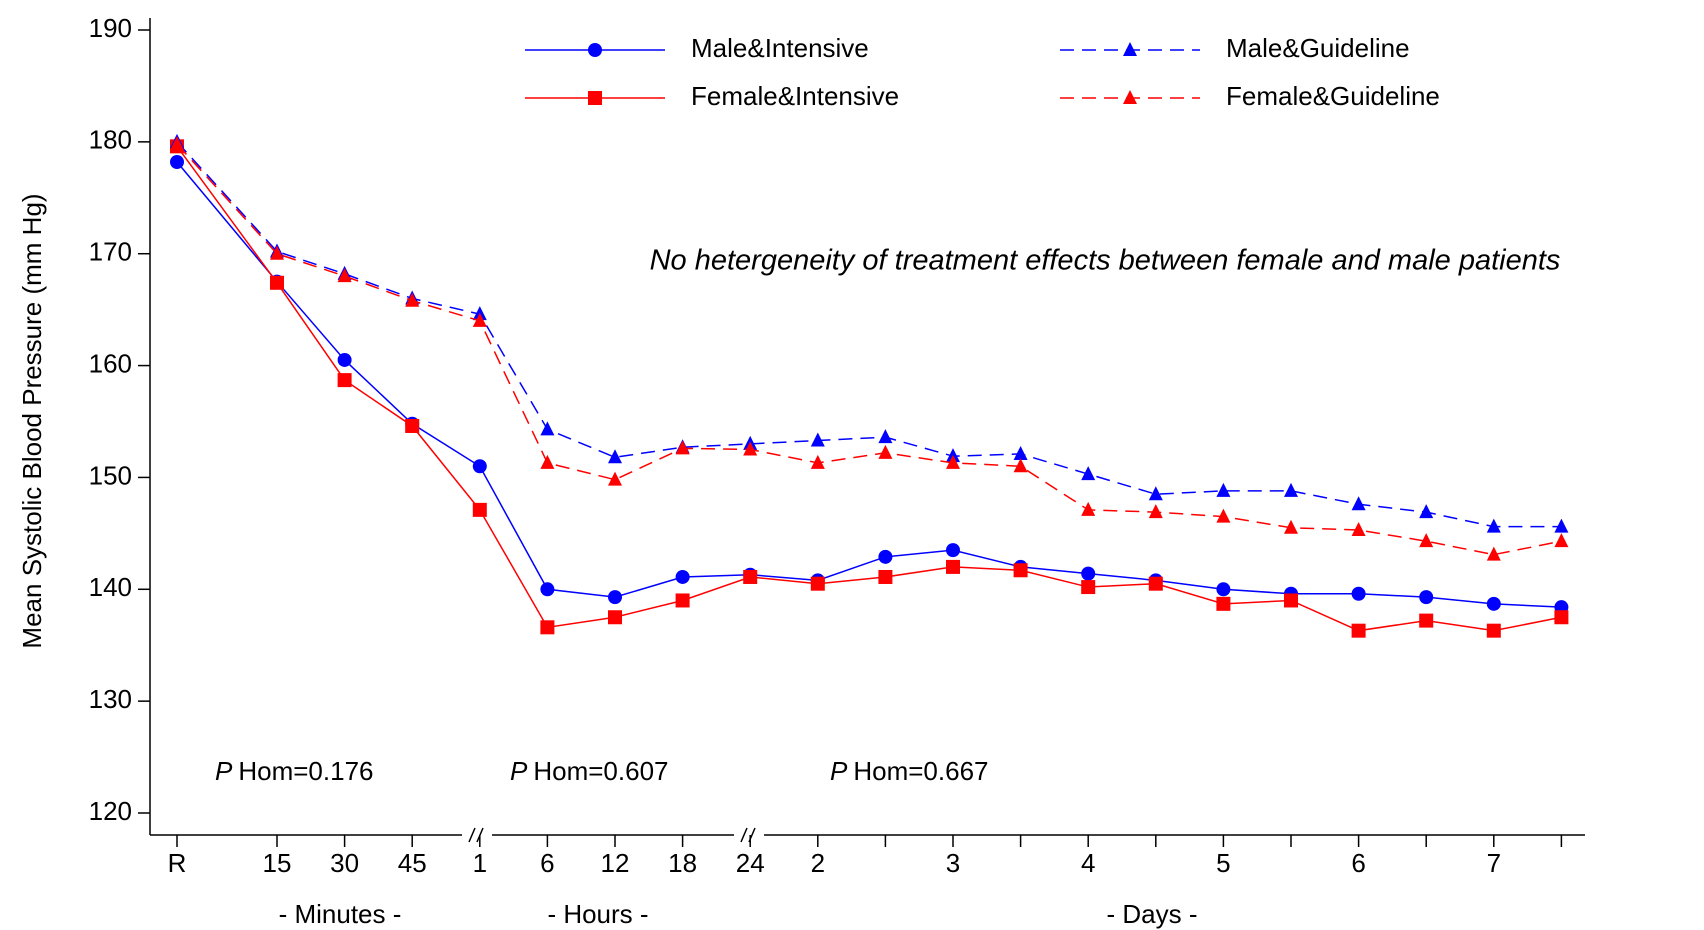 Image resolution: width=1704 pixels, height=930 pixels. What do you see at coordinates (110, 811) in the screenshot?
I see `y-tick-label: 120` at bounding box center [110, 811].